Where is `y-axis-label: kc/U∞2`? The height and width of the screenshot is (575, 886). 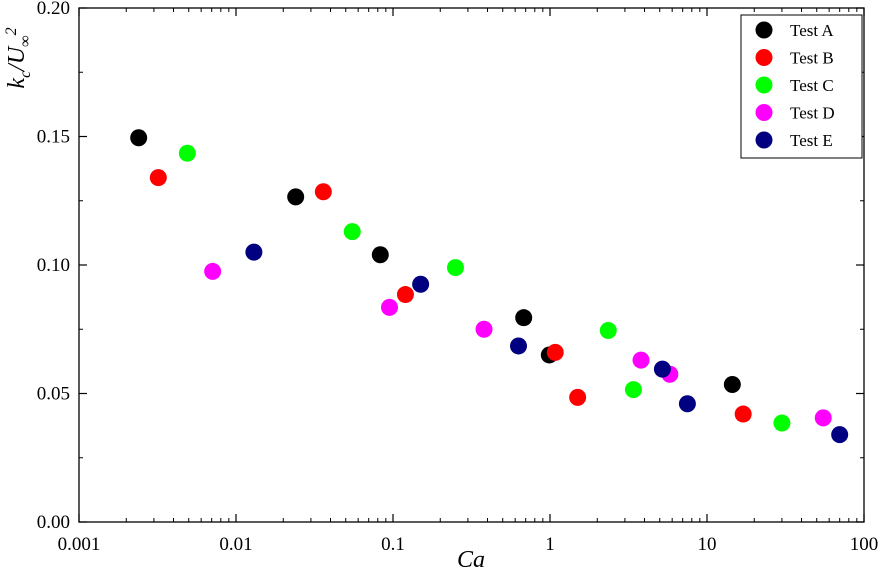 y-axis-label: kc/U∞2 is located at coordinates (18, 57).